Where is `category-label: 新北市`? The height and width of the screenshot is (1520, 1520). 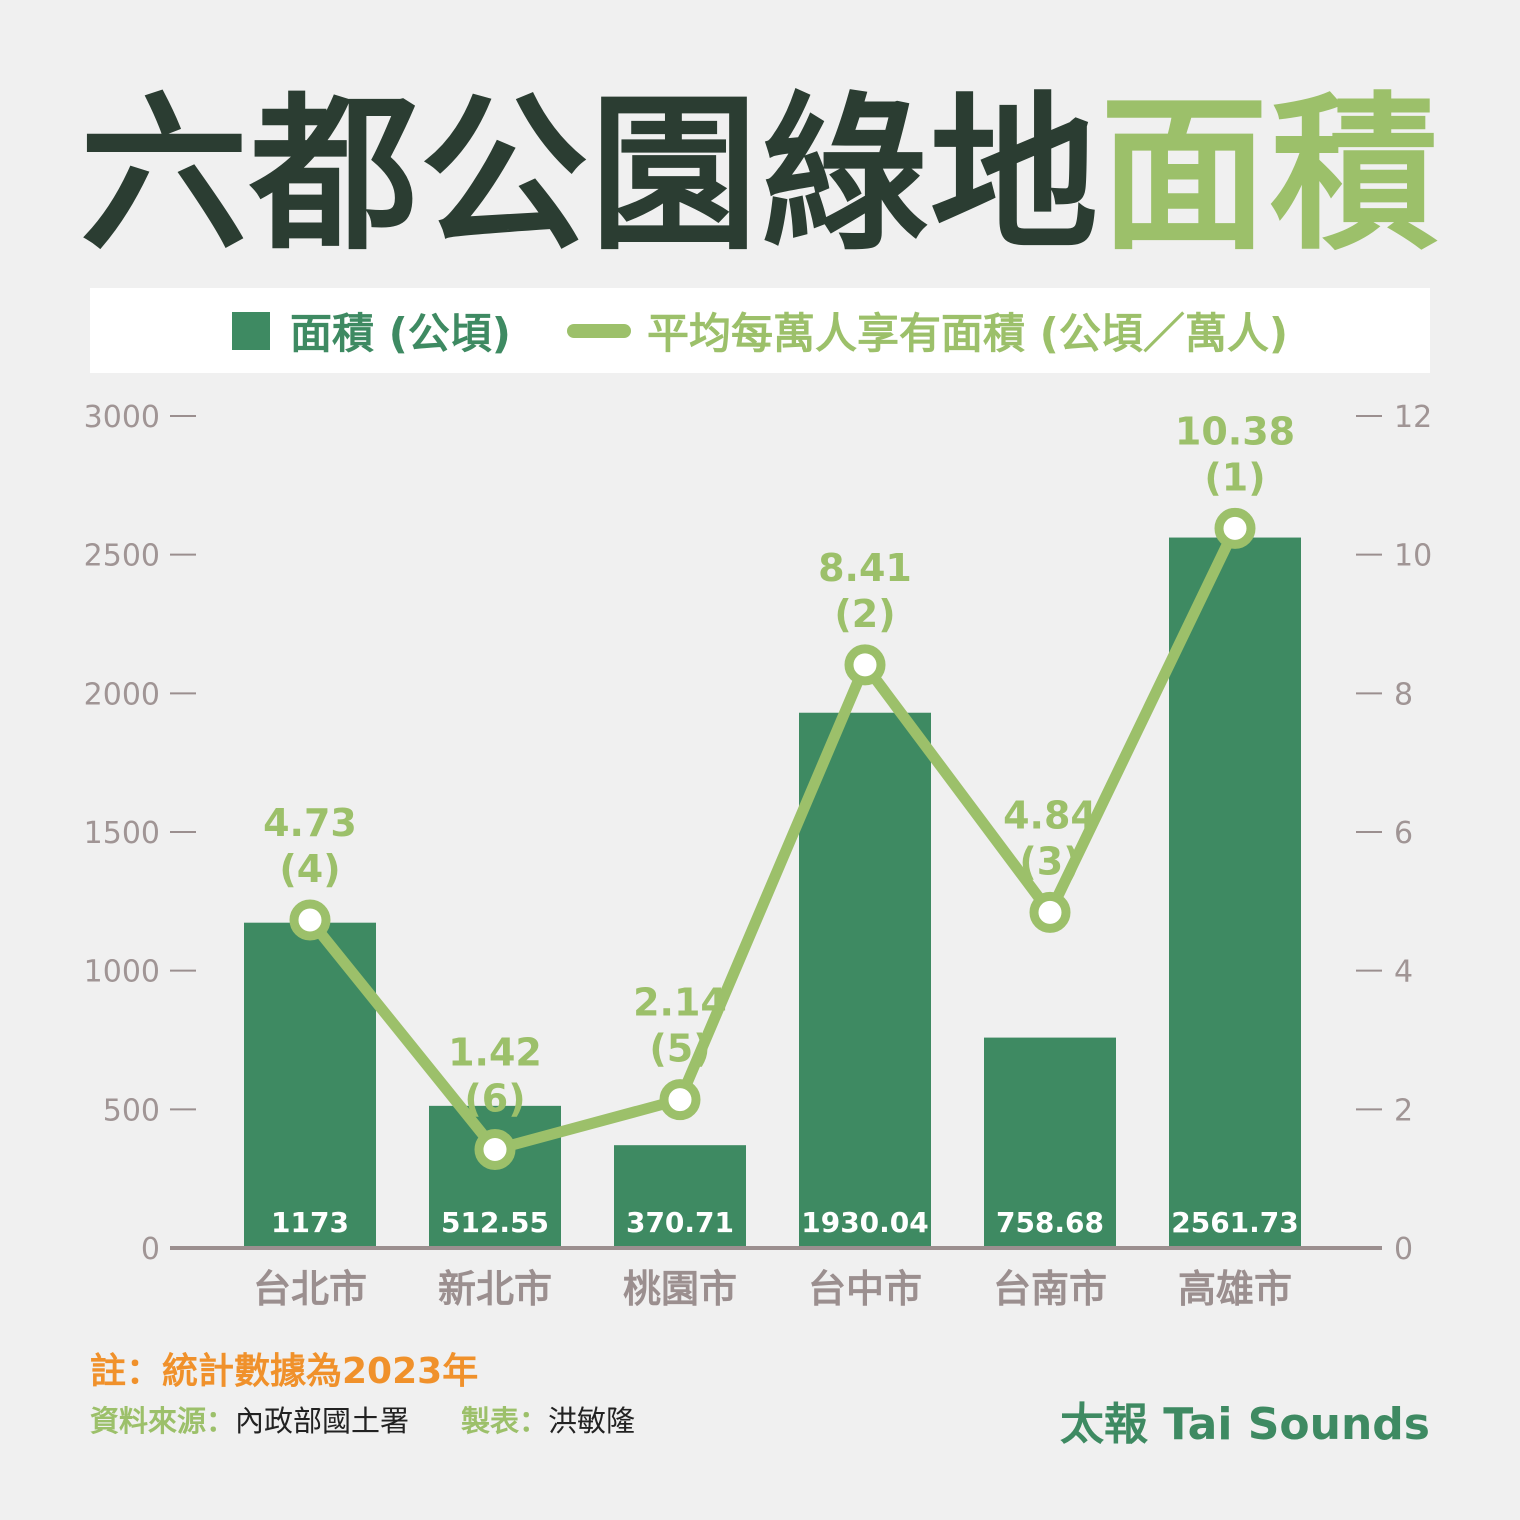 category-label: 新北市 is located at coordinates (495, 1289).